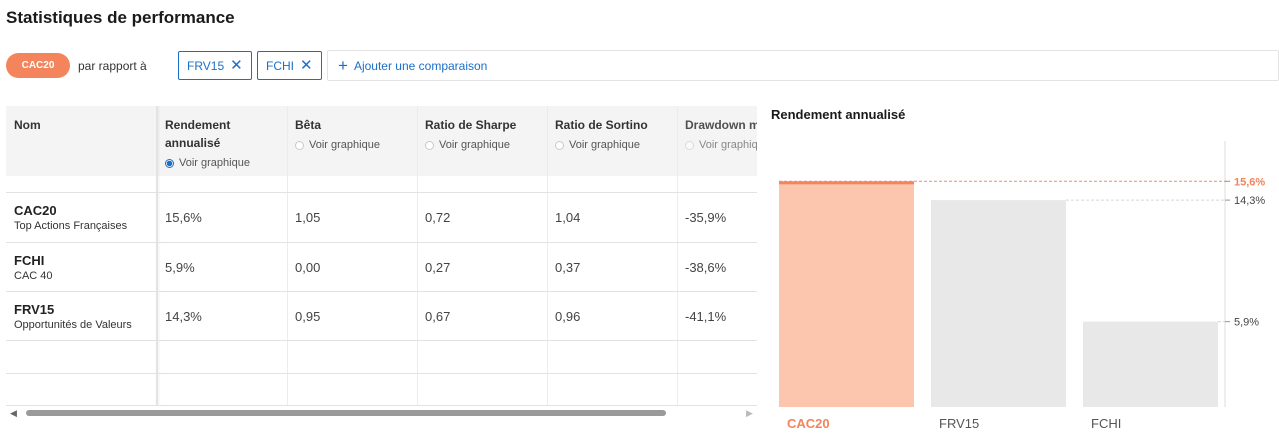  Describe the element at coordinates (706, 217) in the screenshot. I see `table-cell: -35,9%` at that location.